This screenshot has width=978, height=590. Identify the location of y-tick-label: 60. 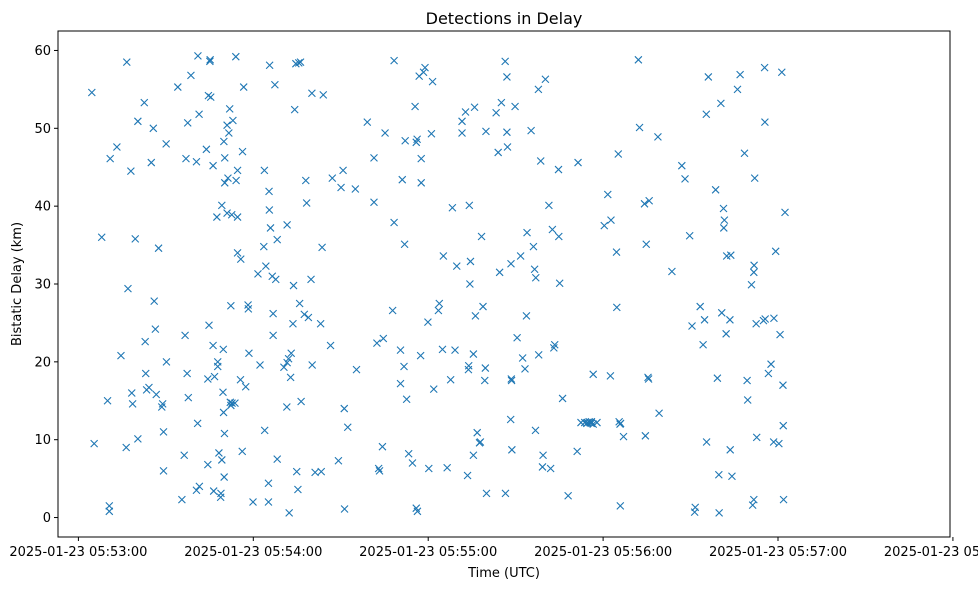
(42, 51).